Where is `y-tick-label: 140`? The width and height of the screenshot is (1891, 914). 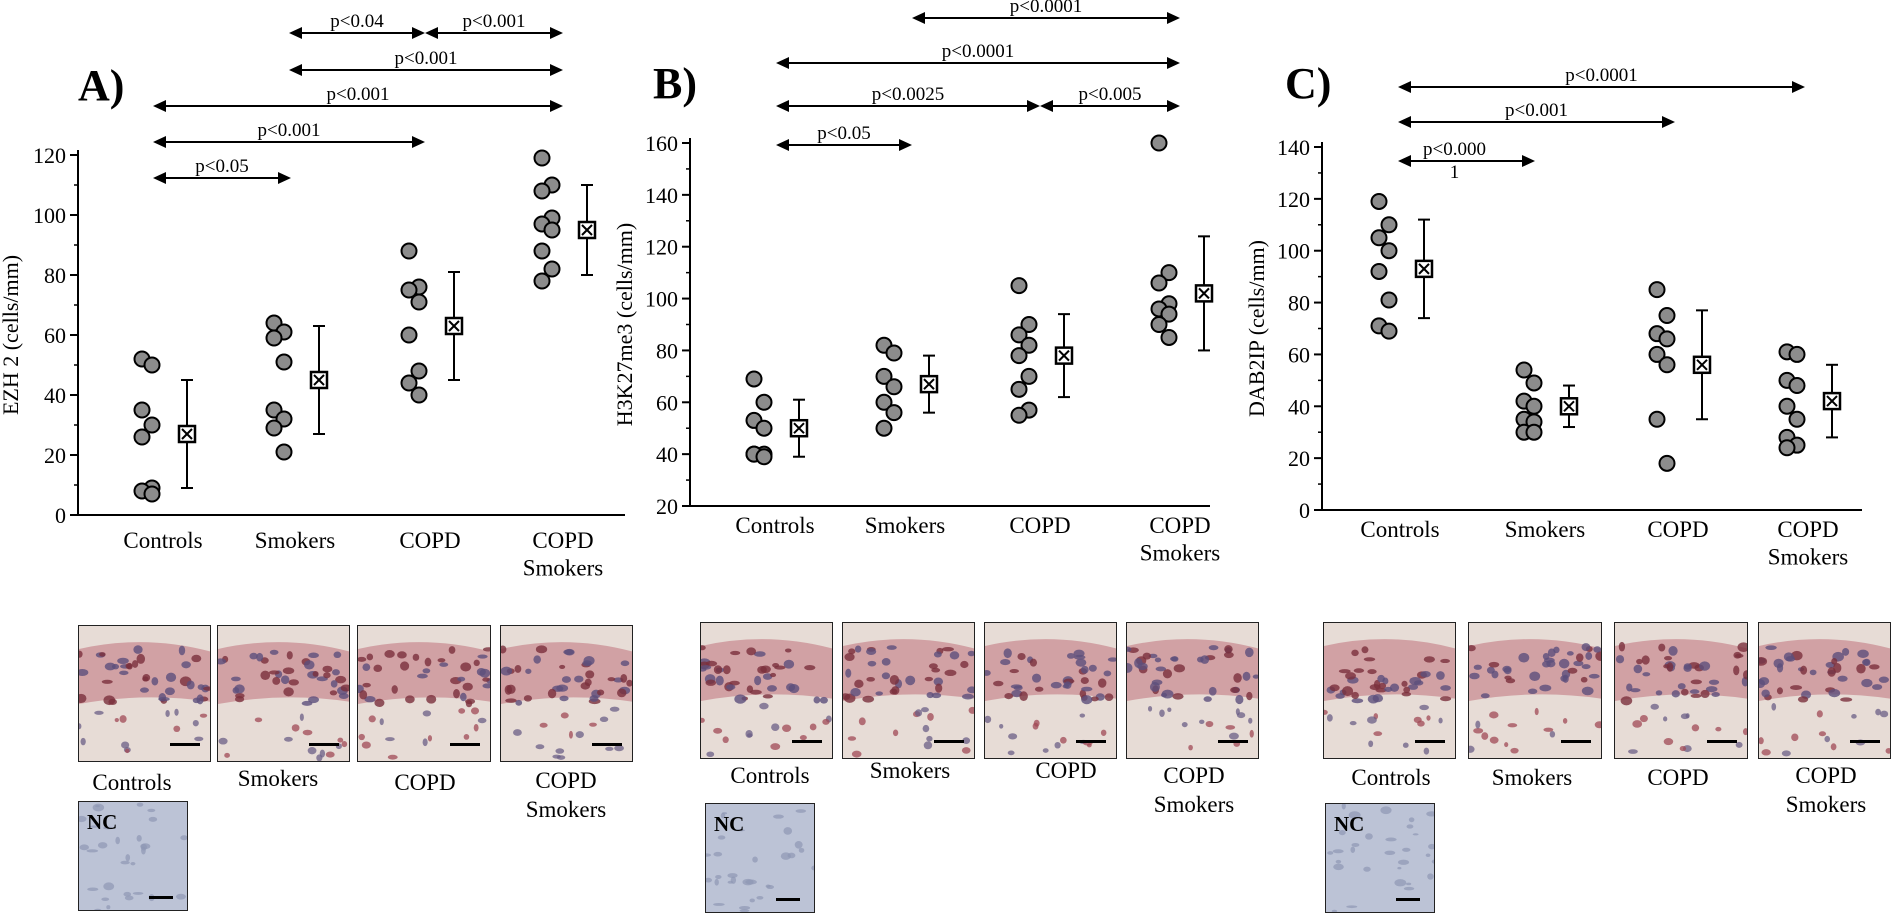 y-tick-label: 140 is located at coordinates (1293, 147).